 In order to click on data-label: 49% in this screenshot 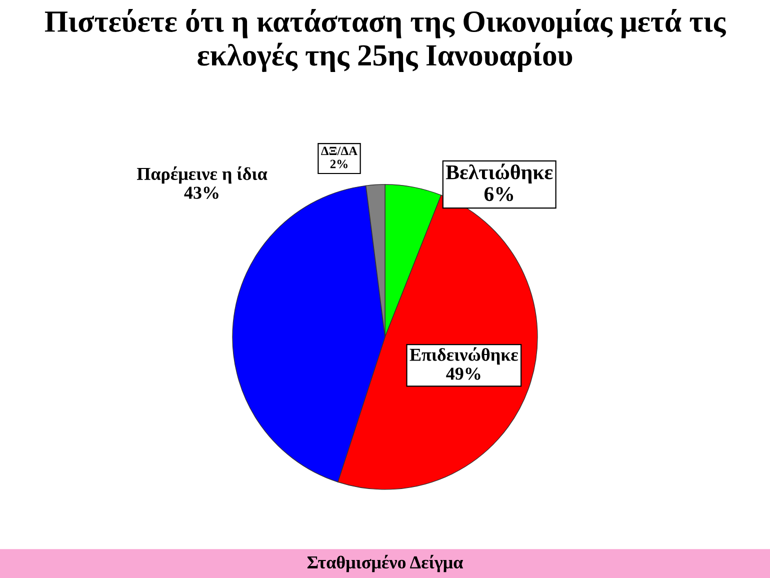, I will do `click(463, 374)`.